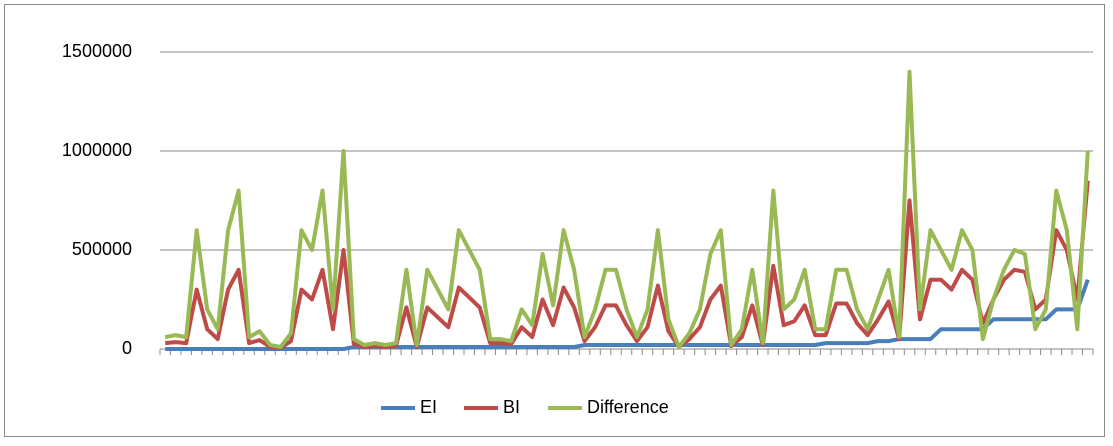 The height and width of the screenshot is (446, 1113). What do you see at coordinates (102, 249) in the screenshot?
I see `y-tick-label: 500000` at bounding box center [102, 249].